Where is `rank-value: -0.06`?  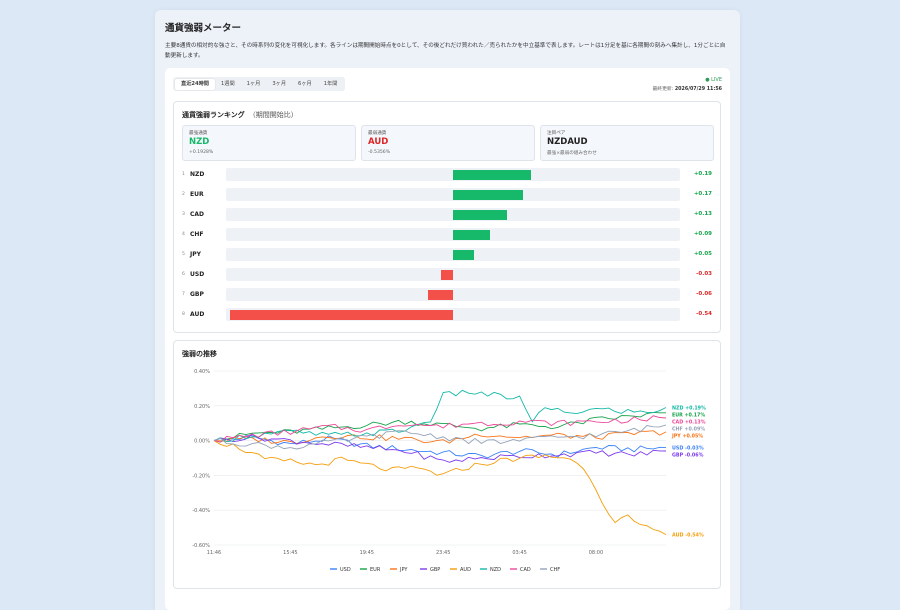
rank-value: -0.06 is located at coordinates (704, 294).